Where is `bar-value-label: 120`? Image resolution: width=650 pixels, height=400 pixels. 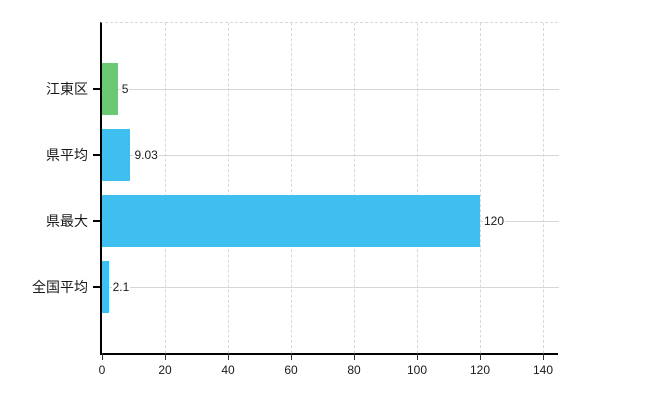 bar-value-label: 120 is located at coordinates (494, 221).